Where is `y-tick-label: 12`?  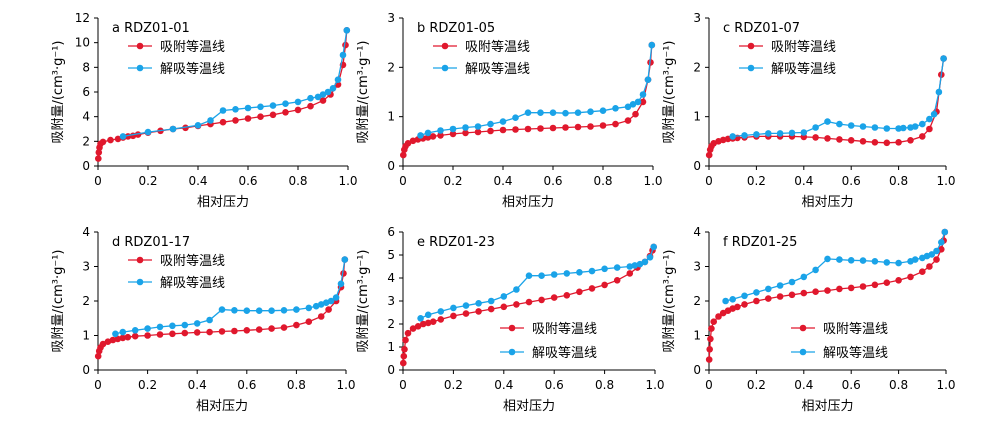 y-tick-label: 12 is located at coordinates (82, 18).